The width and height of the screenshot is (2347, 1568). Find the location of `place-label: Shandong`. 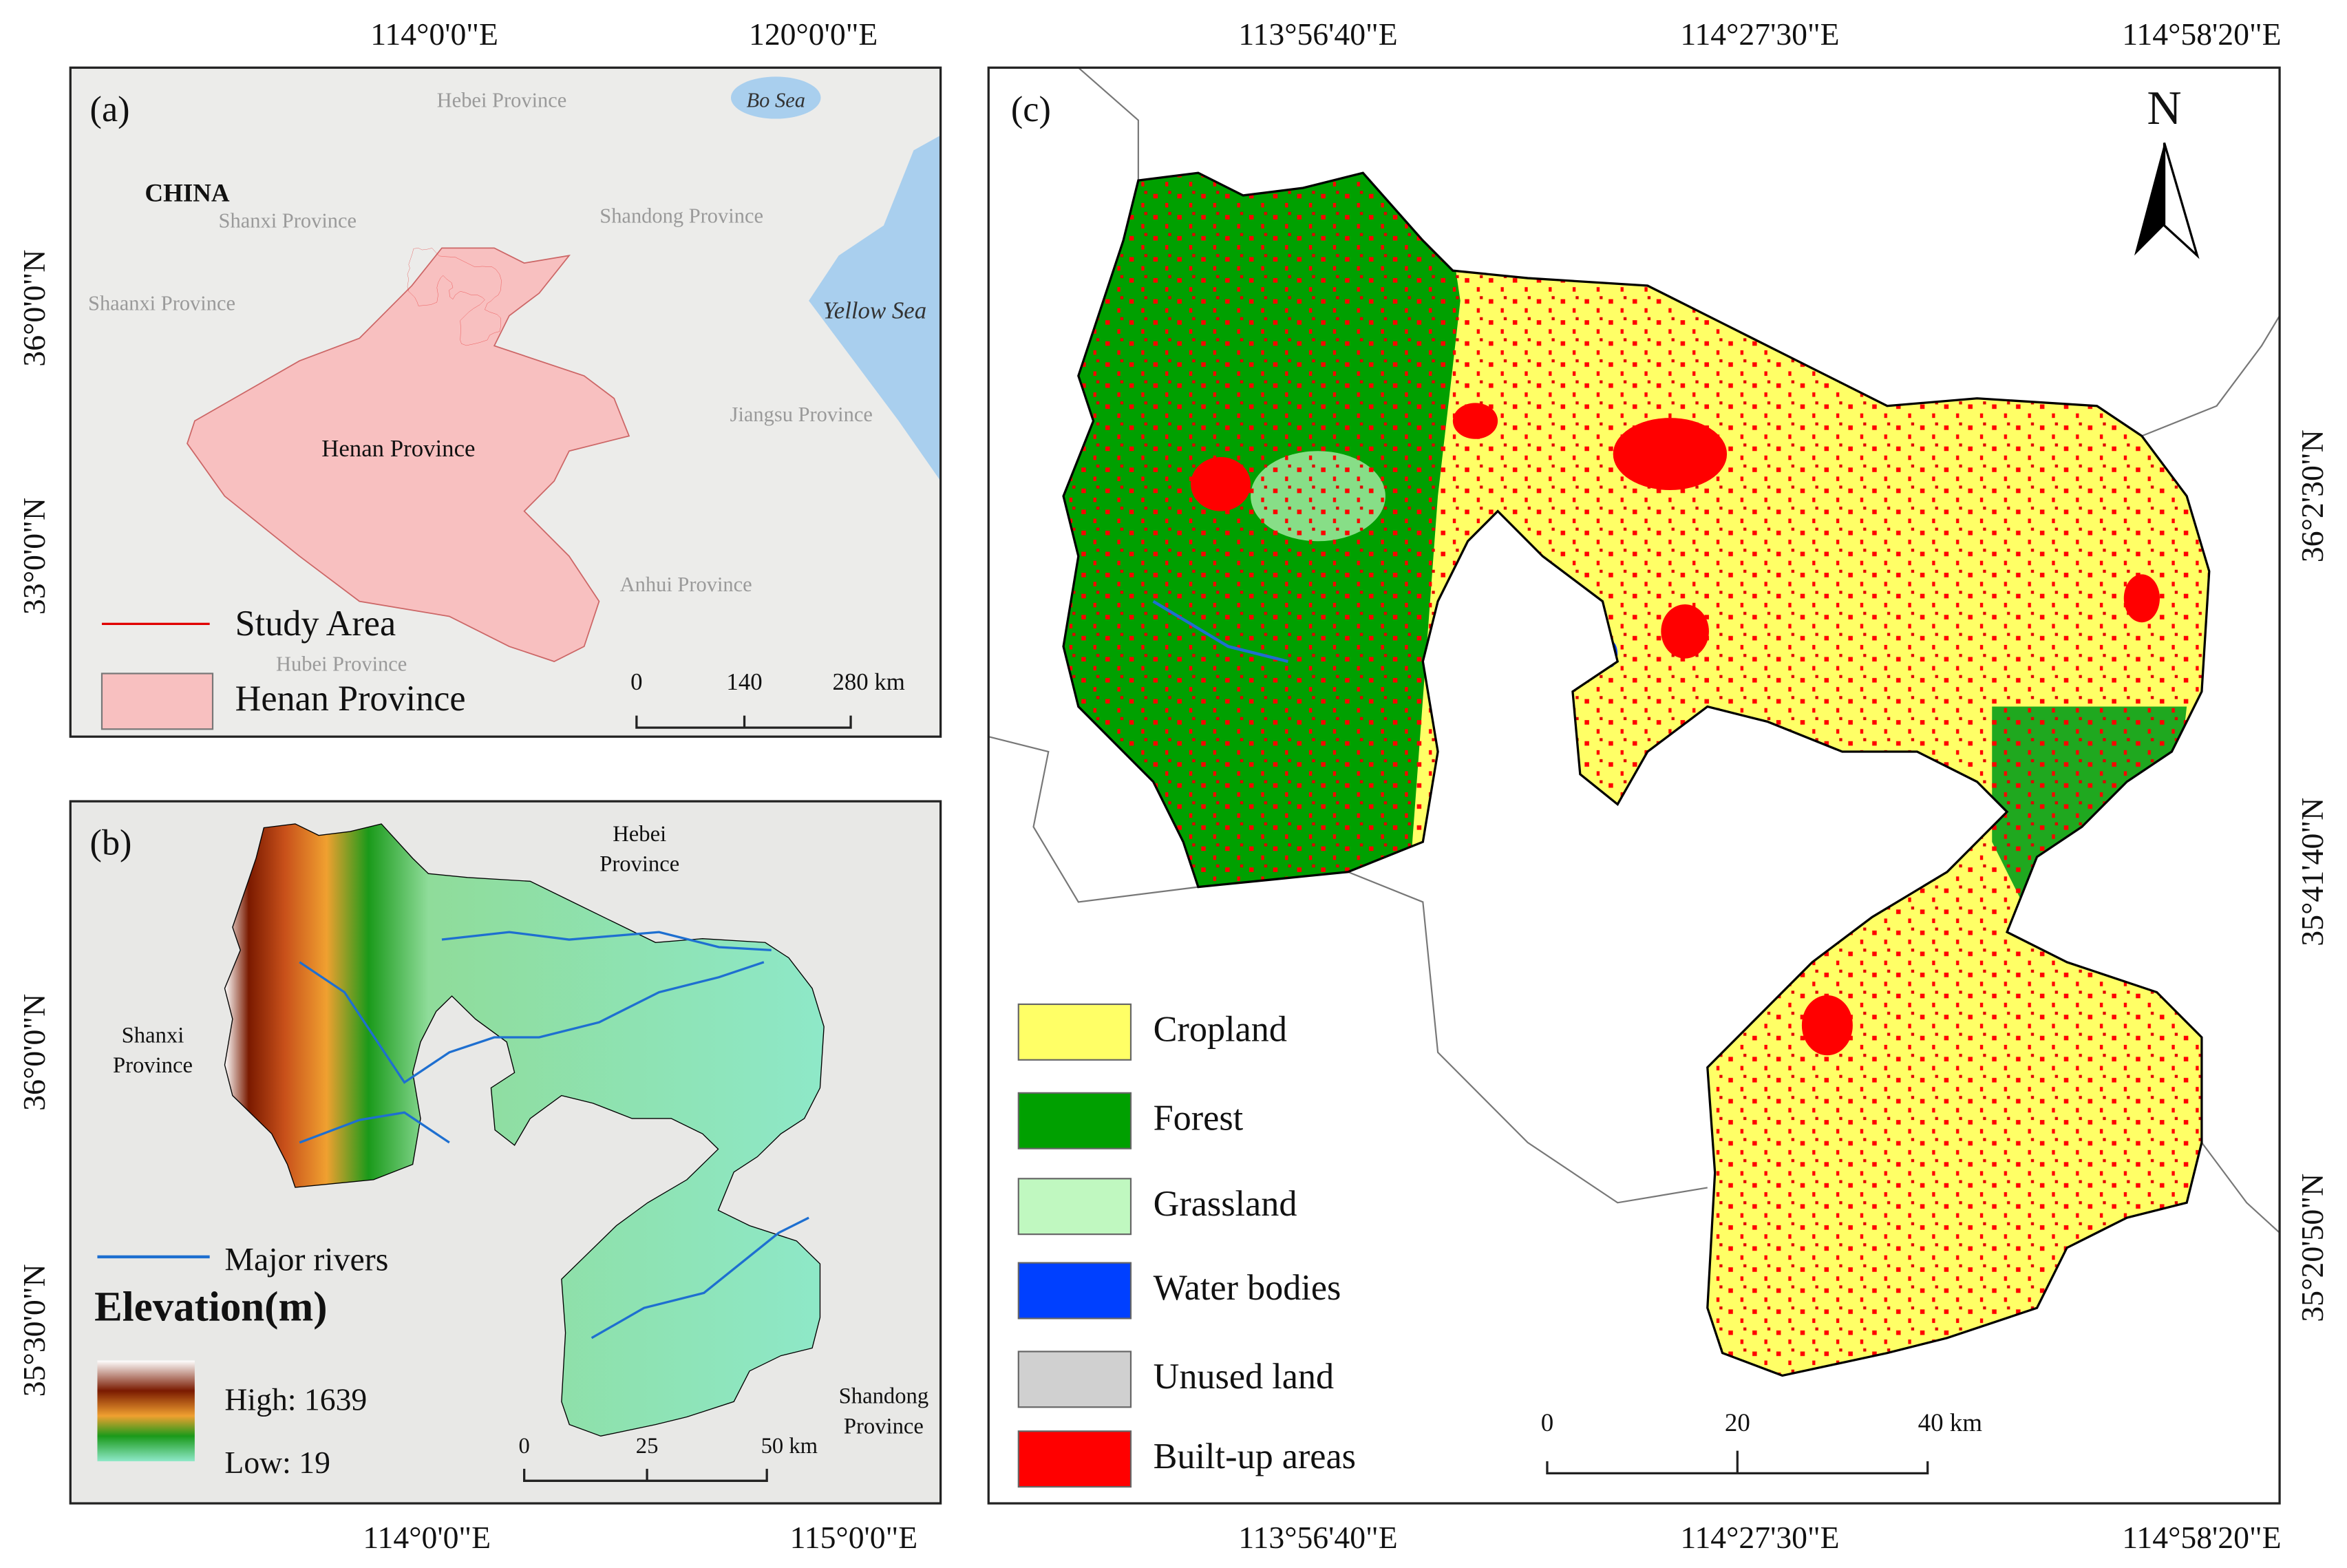

place-label: Shandong is located at coordinates (884, 1396).